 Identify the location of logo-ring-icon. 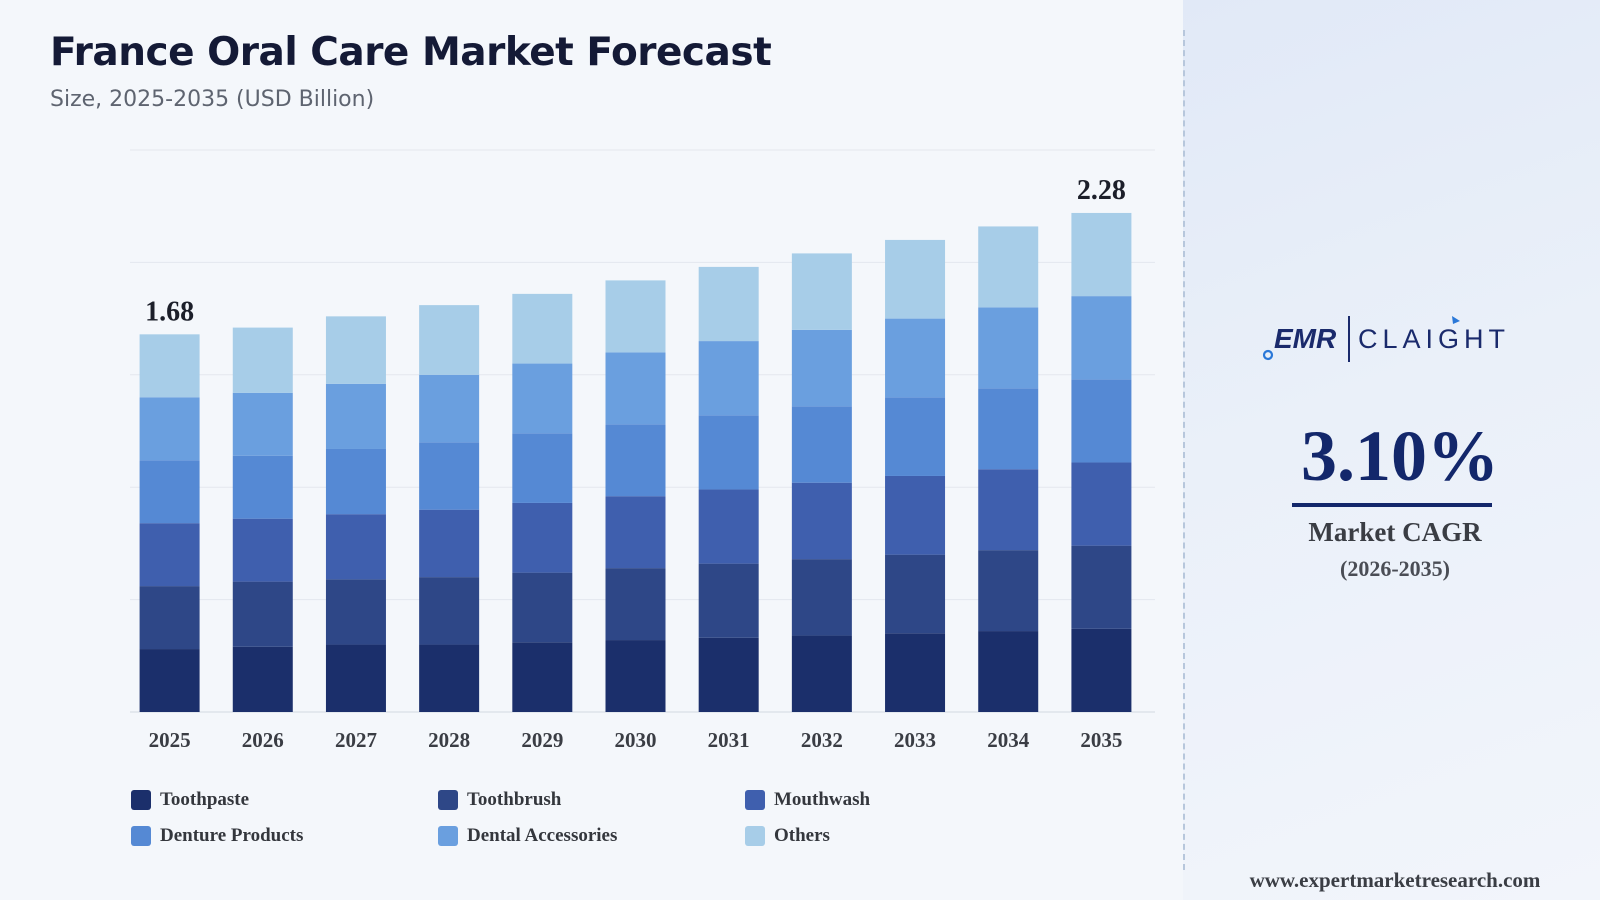
(1268, 355).